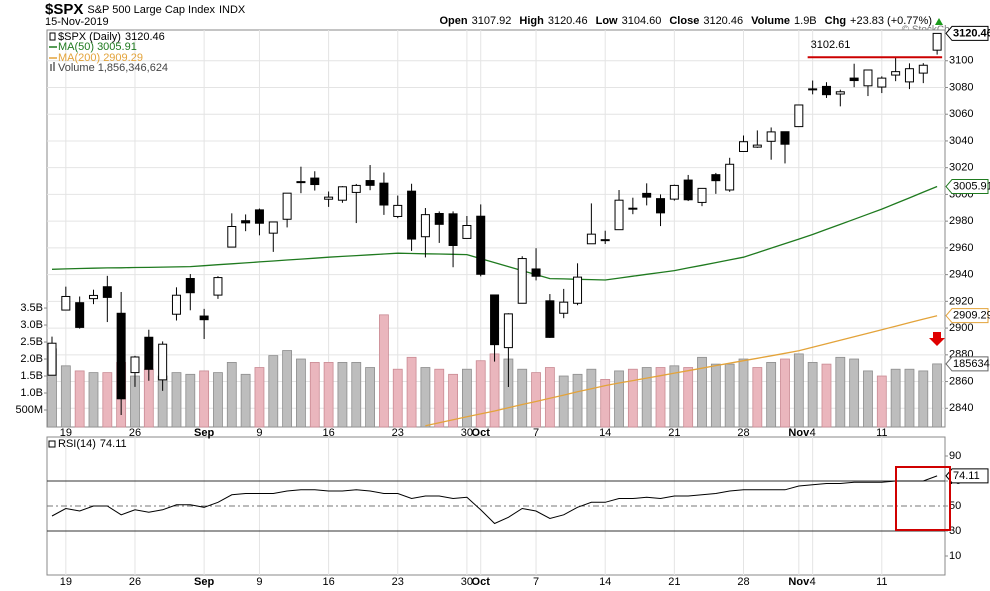 This screenshot has height=591, width=990. Describe the element at coordinates (961, 248) in the screenshot. I see `y-tick-label: 2960` at that location.